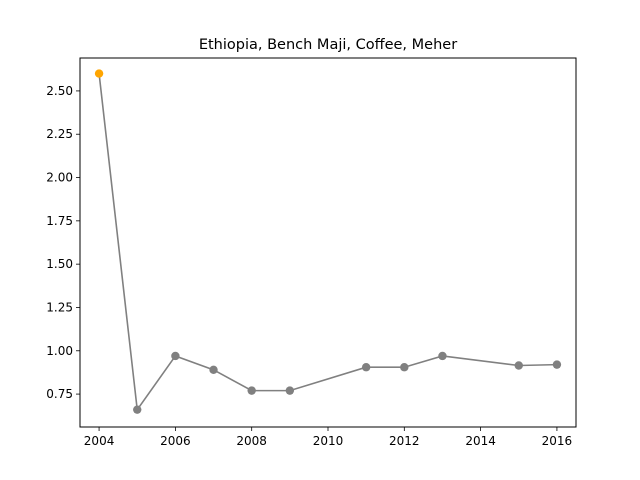 The image size is (640, 480). Describe the element at coordinates (328, 441) in the screenshot. I see `x-tick-label: 2010` at that location.